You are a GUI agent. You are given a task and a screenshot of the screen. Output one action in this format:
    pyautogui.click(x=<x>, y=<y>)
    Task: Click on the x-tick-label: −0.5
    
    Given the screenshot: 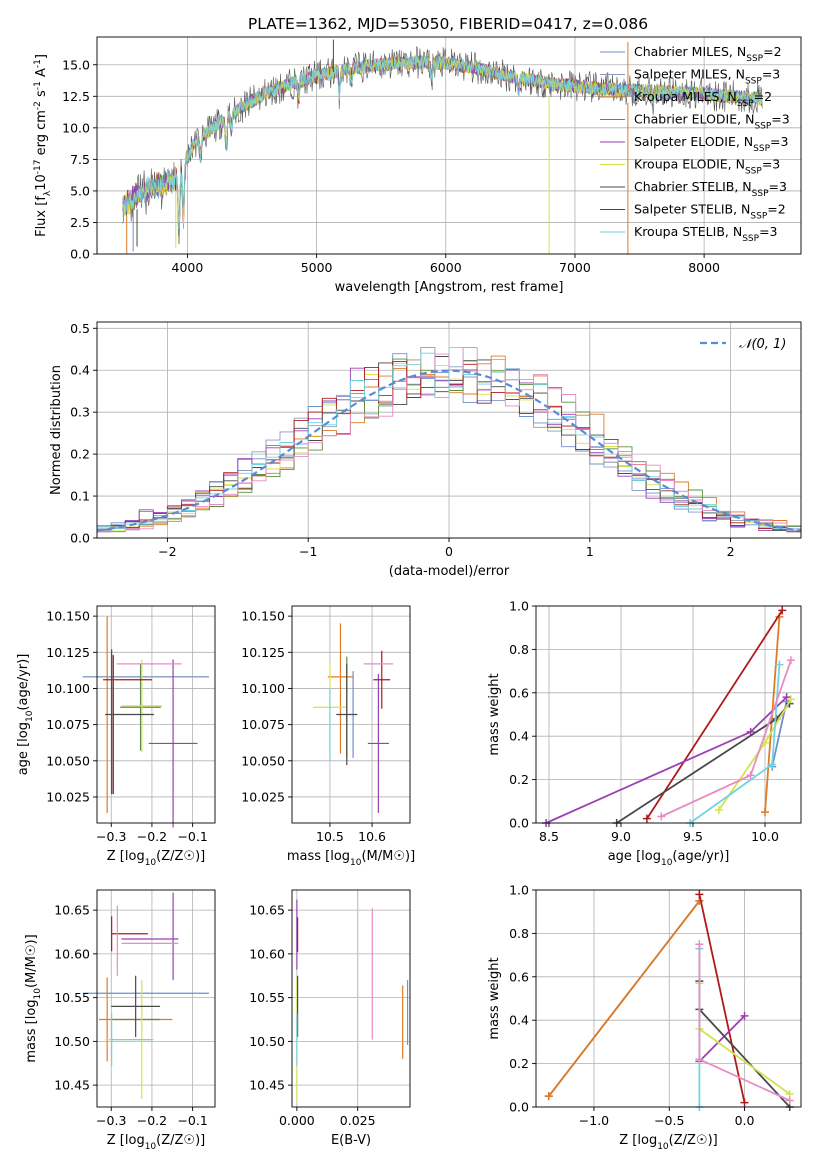 What is the action you would take?
    pyautogui.click(x=669, y=1120)
    